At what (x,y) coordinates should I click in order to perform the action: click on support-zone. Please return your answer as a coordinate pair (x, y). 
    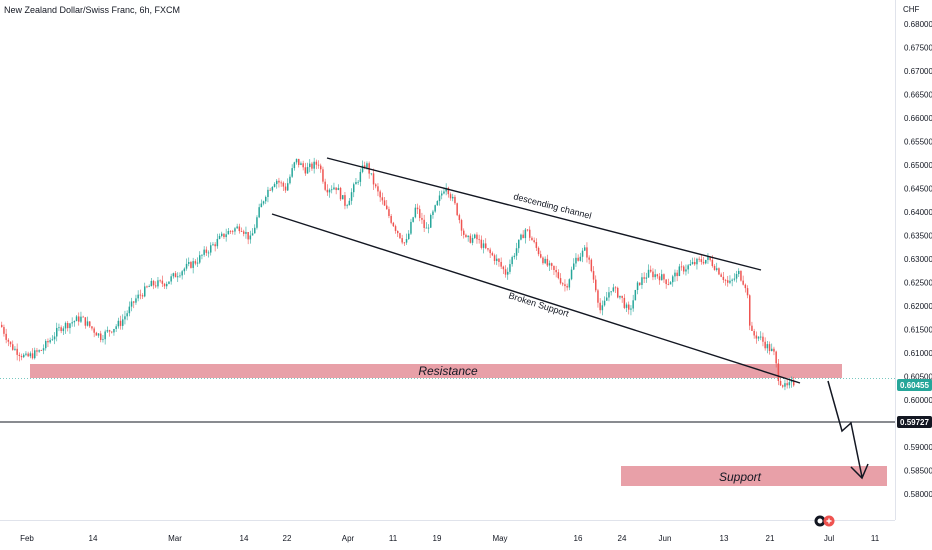
    Looking at the image, I should click on (754, 476).